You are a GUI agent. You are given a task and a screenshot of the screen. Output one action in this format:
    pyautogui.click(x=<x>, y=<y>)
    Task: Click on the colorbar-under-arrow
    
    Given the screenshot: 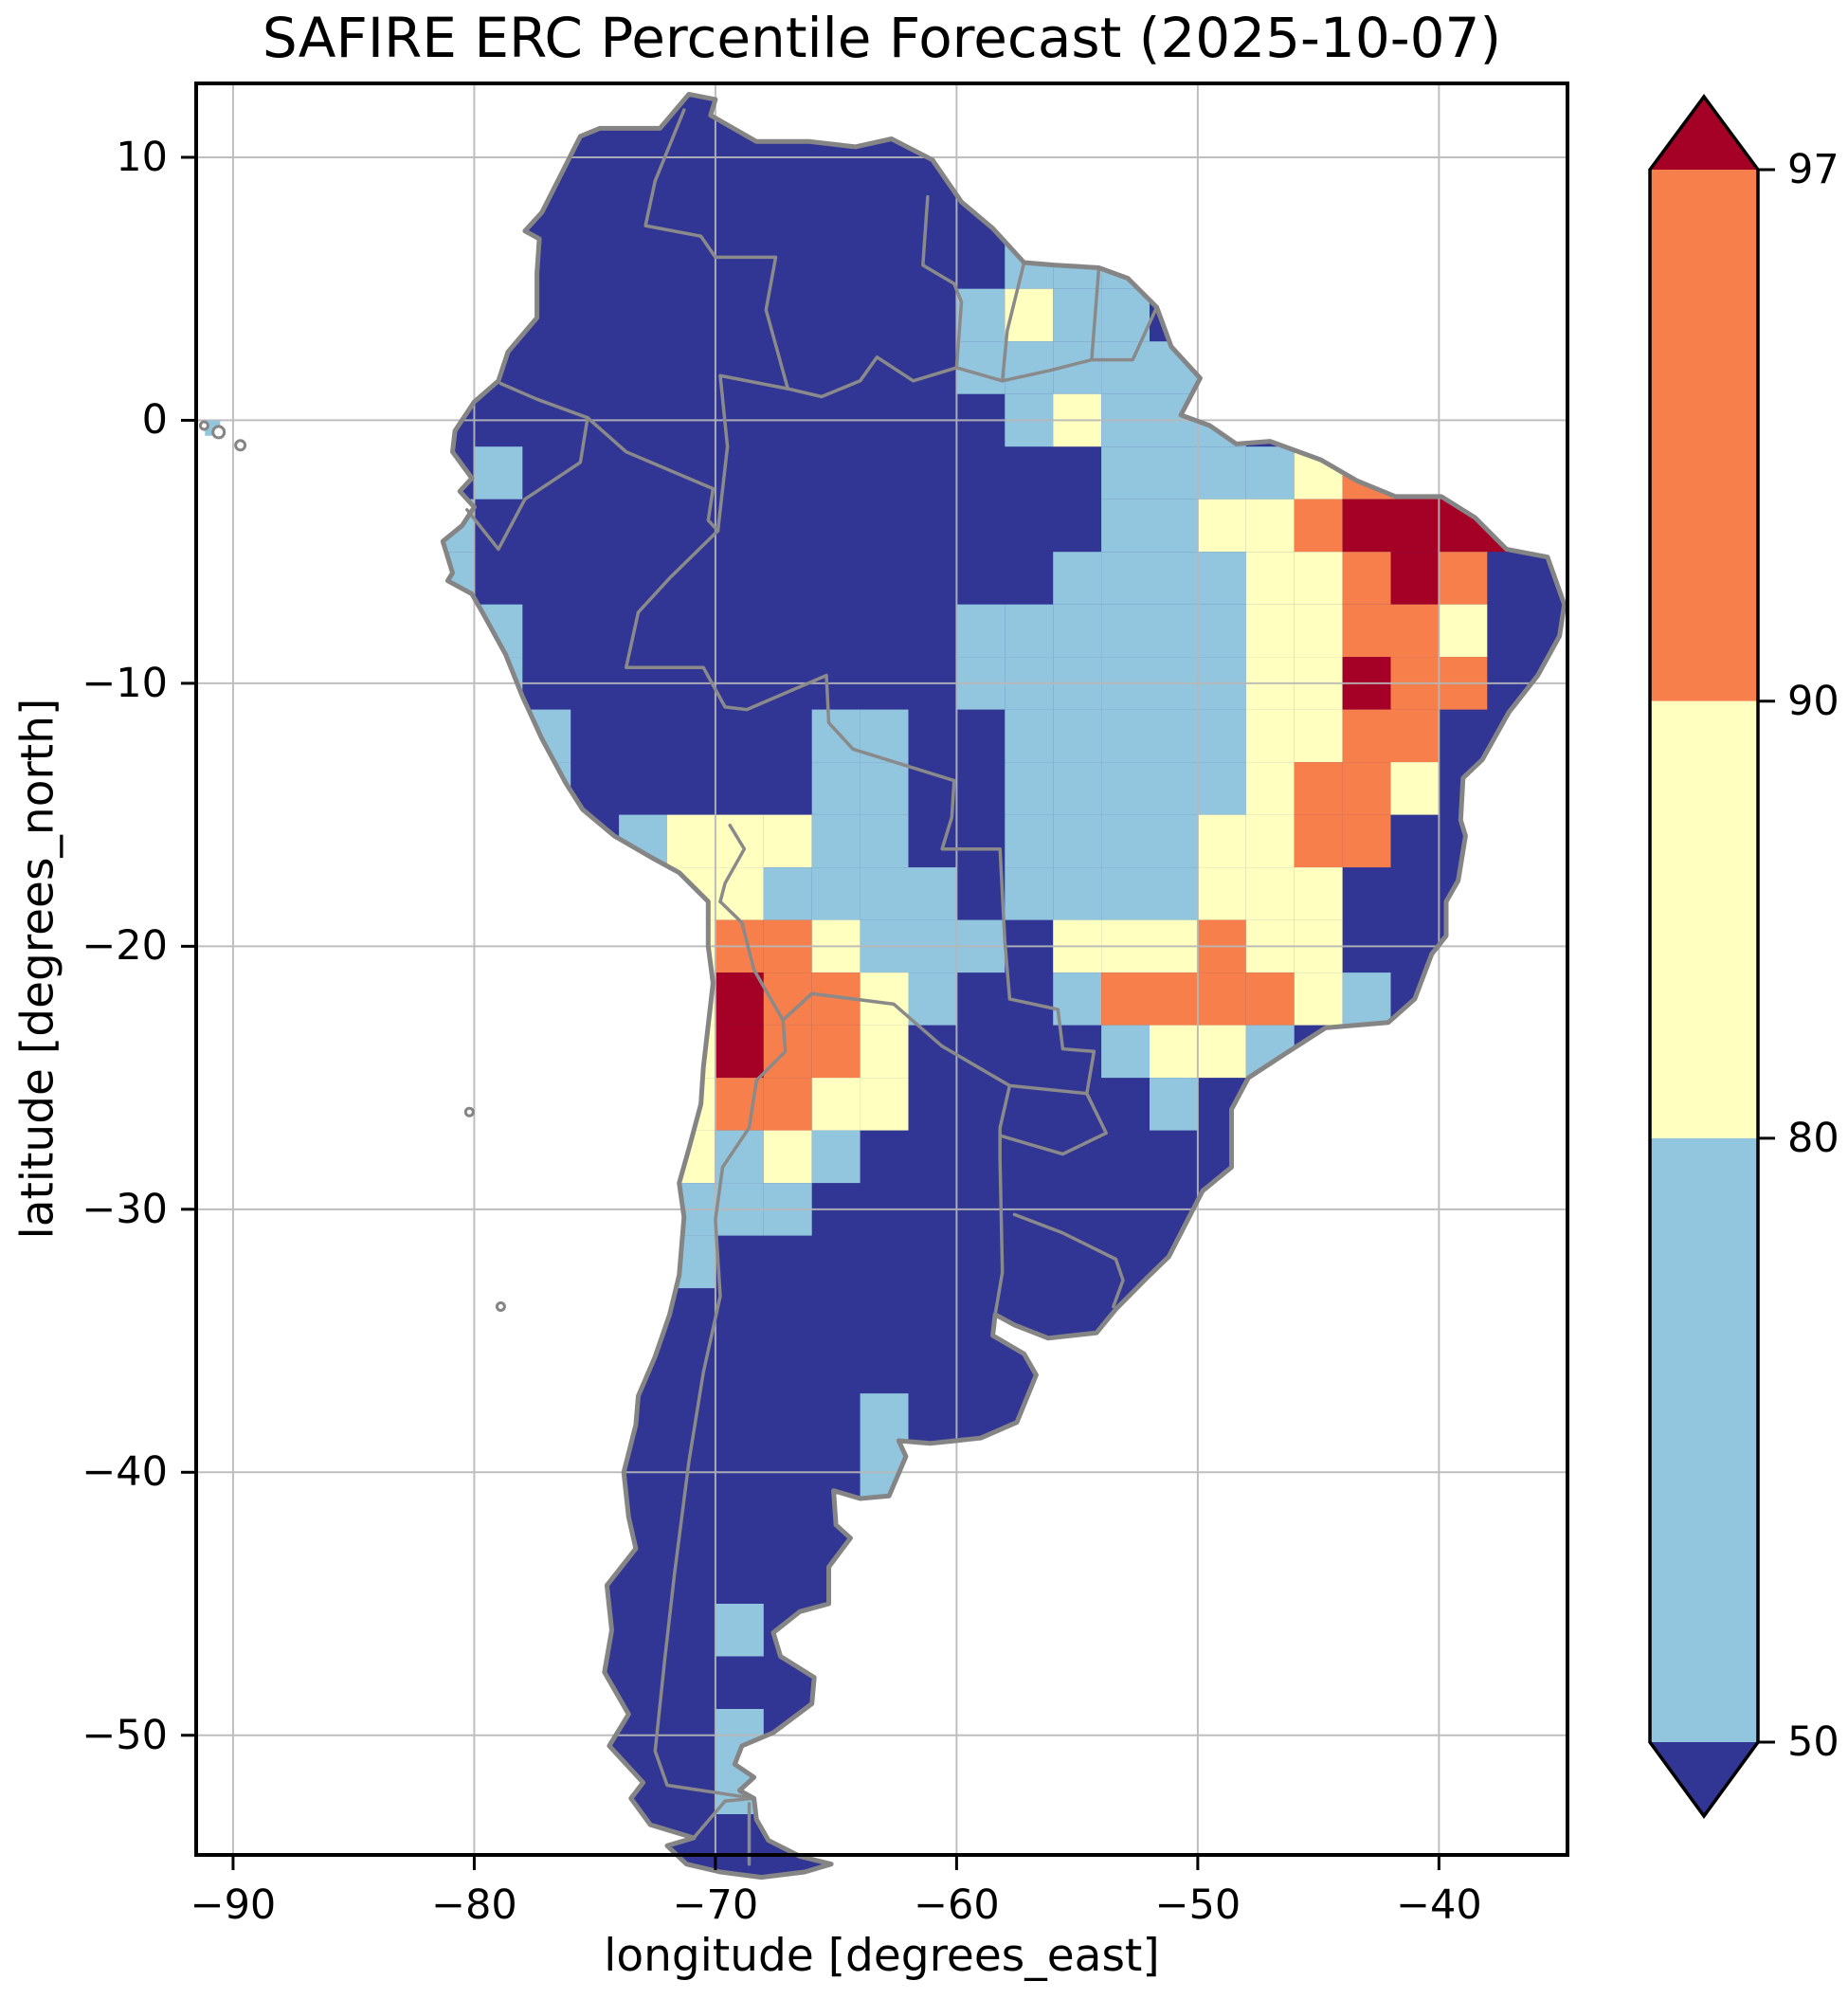 What is the action you would take?
    pyautogui.click(x=1704, y=1779)
    